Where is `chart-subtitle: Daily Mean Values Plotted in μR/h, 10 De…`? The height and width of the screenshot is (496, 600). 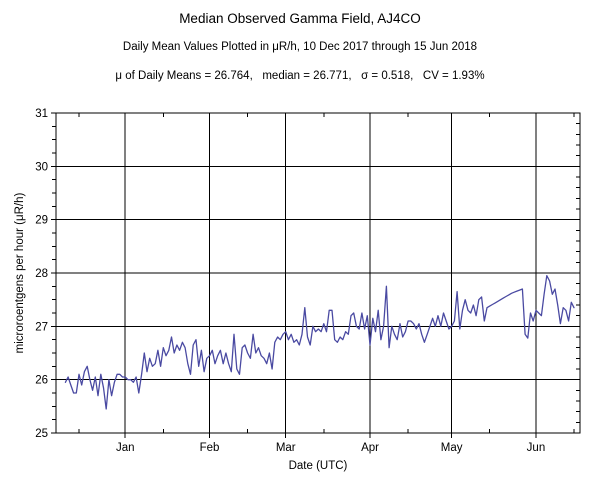
chart-subtitle: Daily Mean Values Plotted in μR/h, 10 De… is located at coordinates (300, 47).